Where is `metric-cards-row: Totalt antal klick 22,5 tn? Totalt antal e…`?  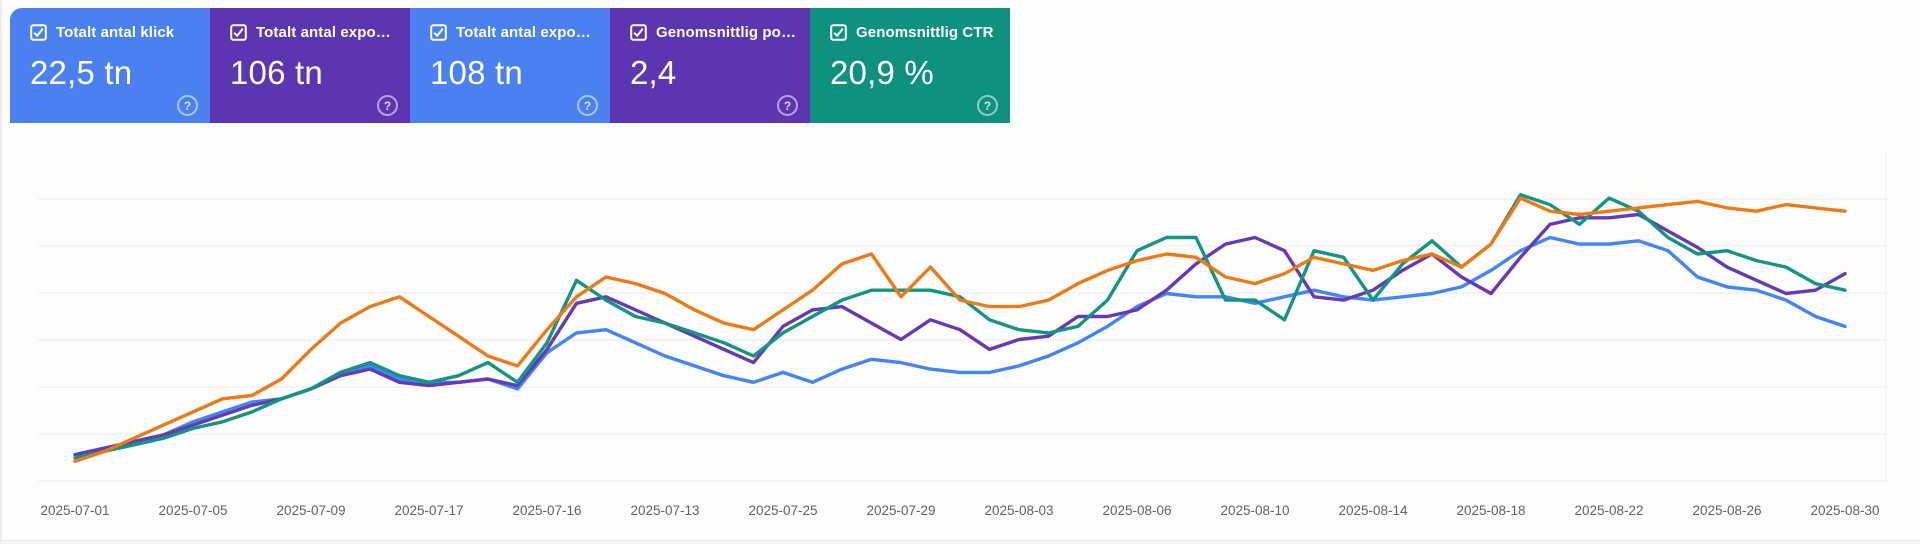
metric-cards-row: Totalt antal klick 22,5 tn? Totalt antal e… is located at coordinates (510, 65).